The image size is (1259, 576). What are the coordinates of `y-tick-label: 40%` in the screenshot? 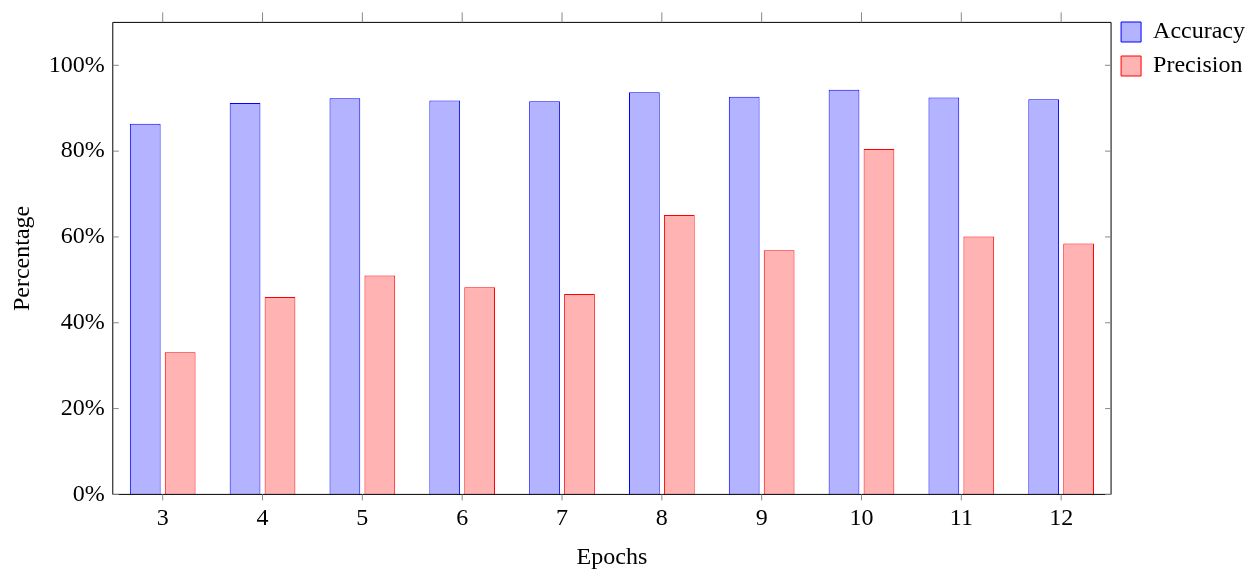 It's located at (82, 321).